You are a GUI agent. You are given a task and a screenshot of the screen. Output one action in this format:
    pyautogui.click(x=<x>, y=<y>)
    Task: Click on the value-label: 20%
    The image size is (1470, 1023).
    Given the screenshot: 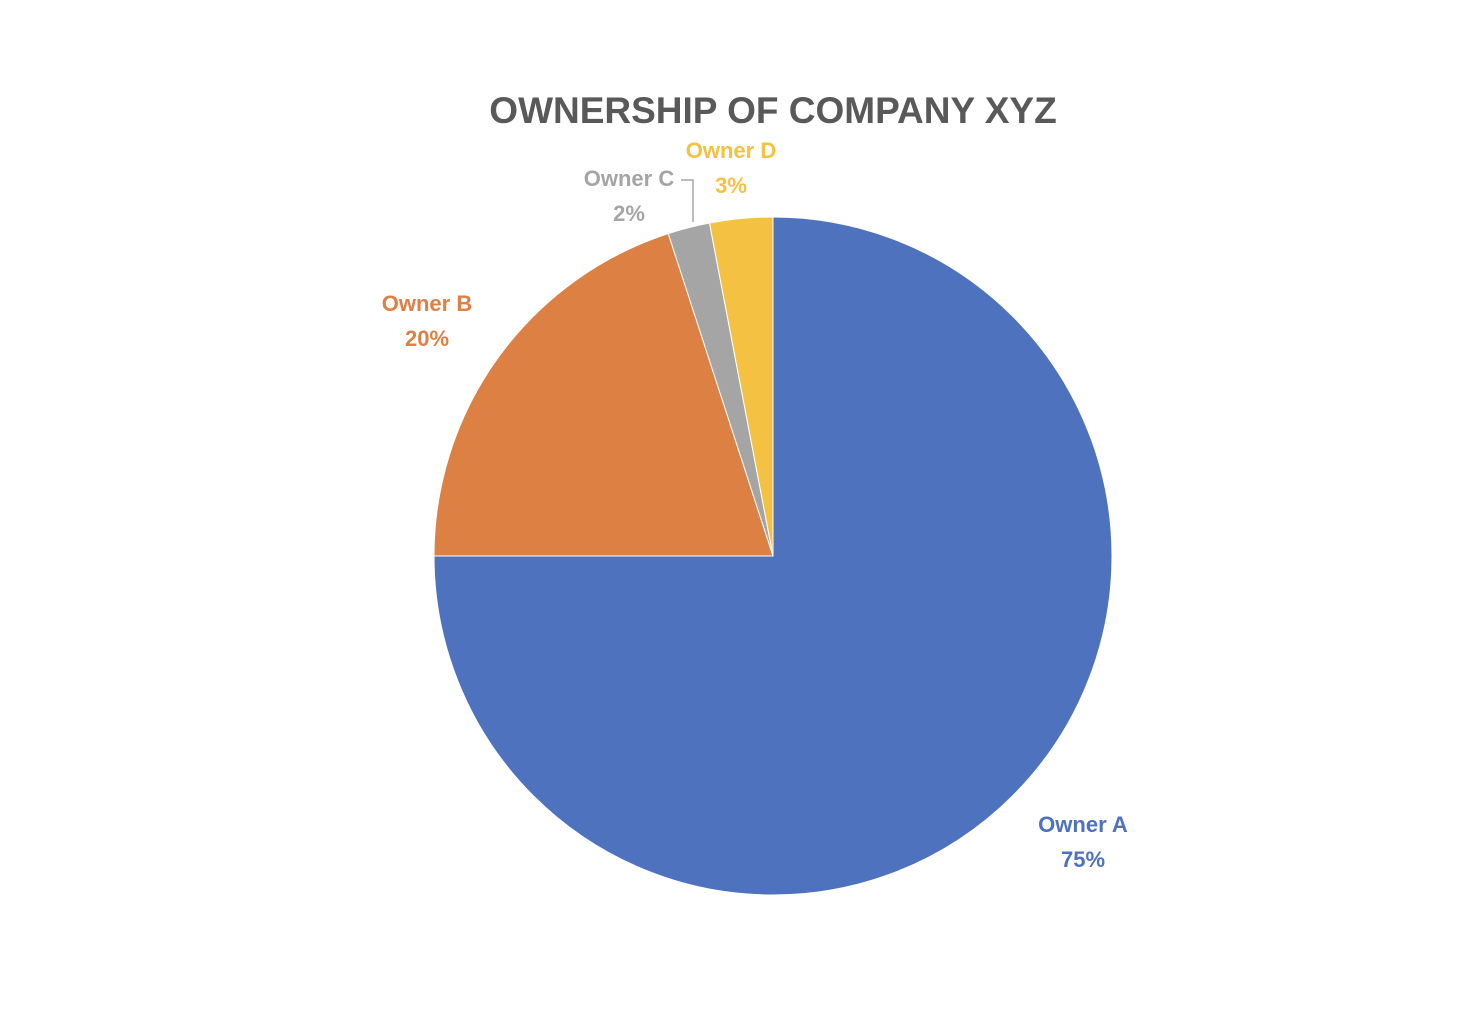 What is the action you would take?
    pyautogui.click(x=427, y=338)
    